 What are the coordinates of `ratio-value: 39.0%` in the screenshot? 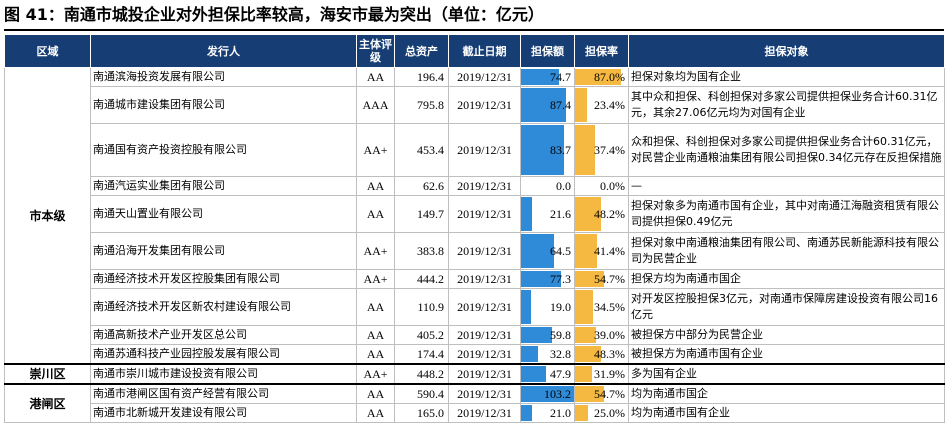 It's located at (609, 335).